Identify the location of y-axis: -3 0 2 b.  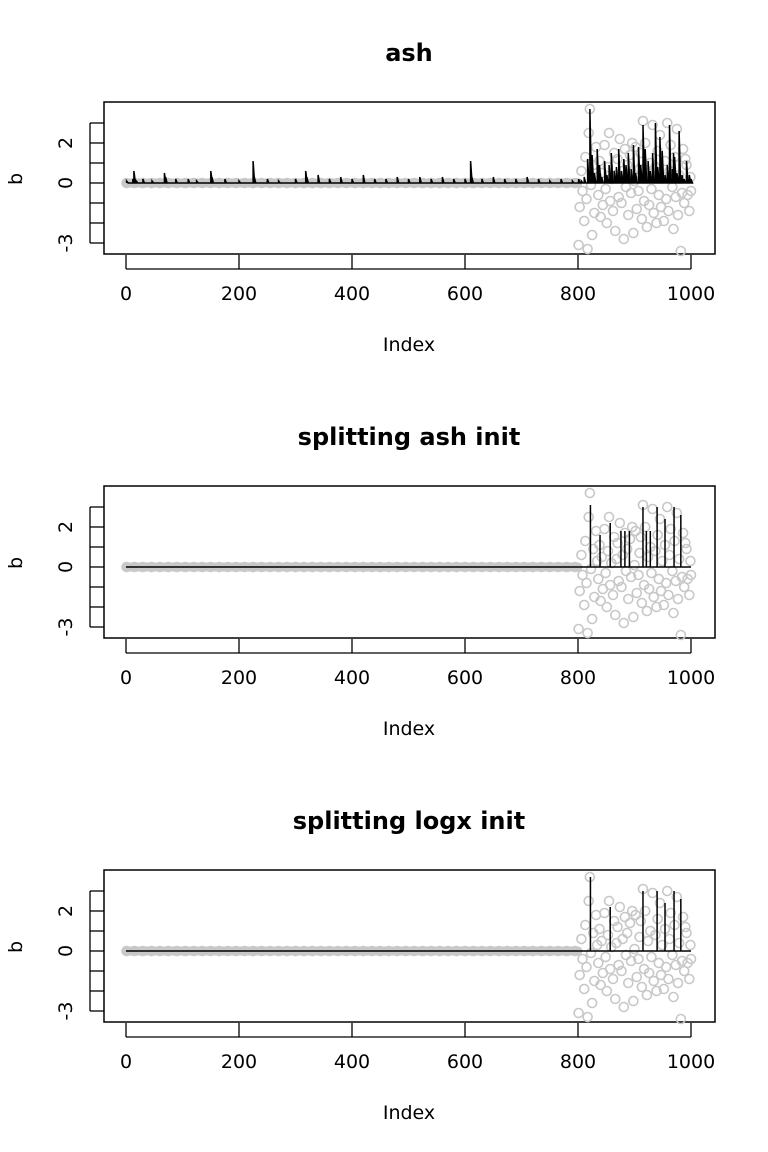
(54, 955).